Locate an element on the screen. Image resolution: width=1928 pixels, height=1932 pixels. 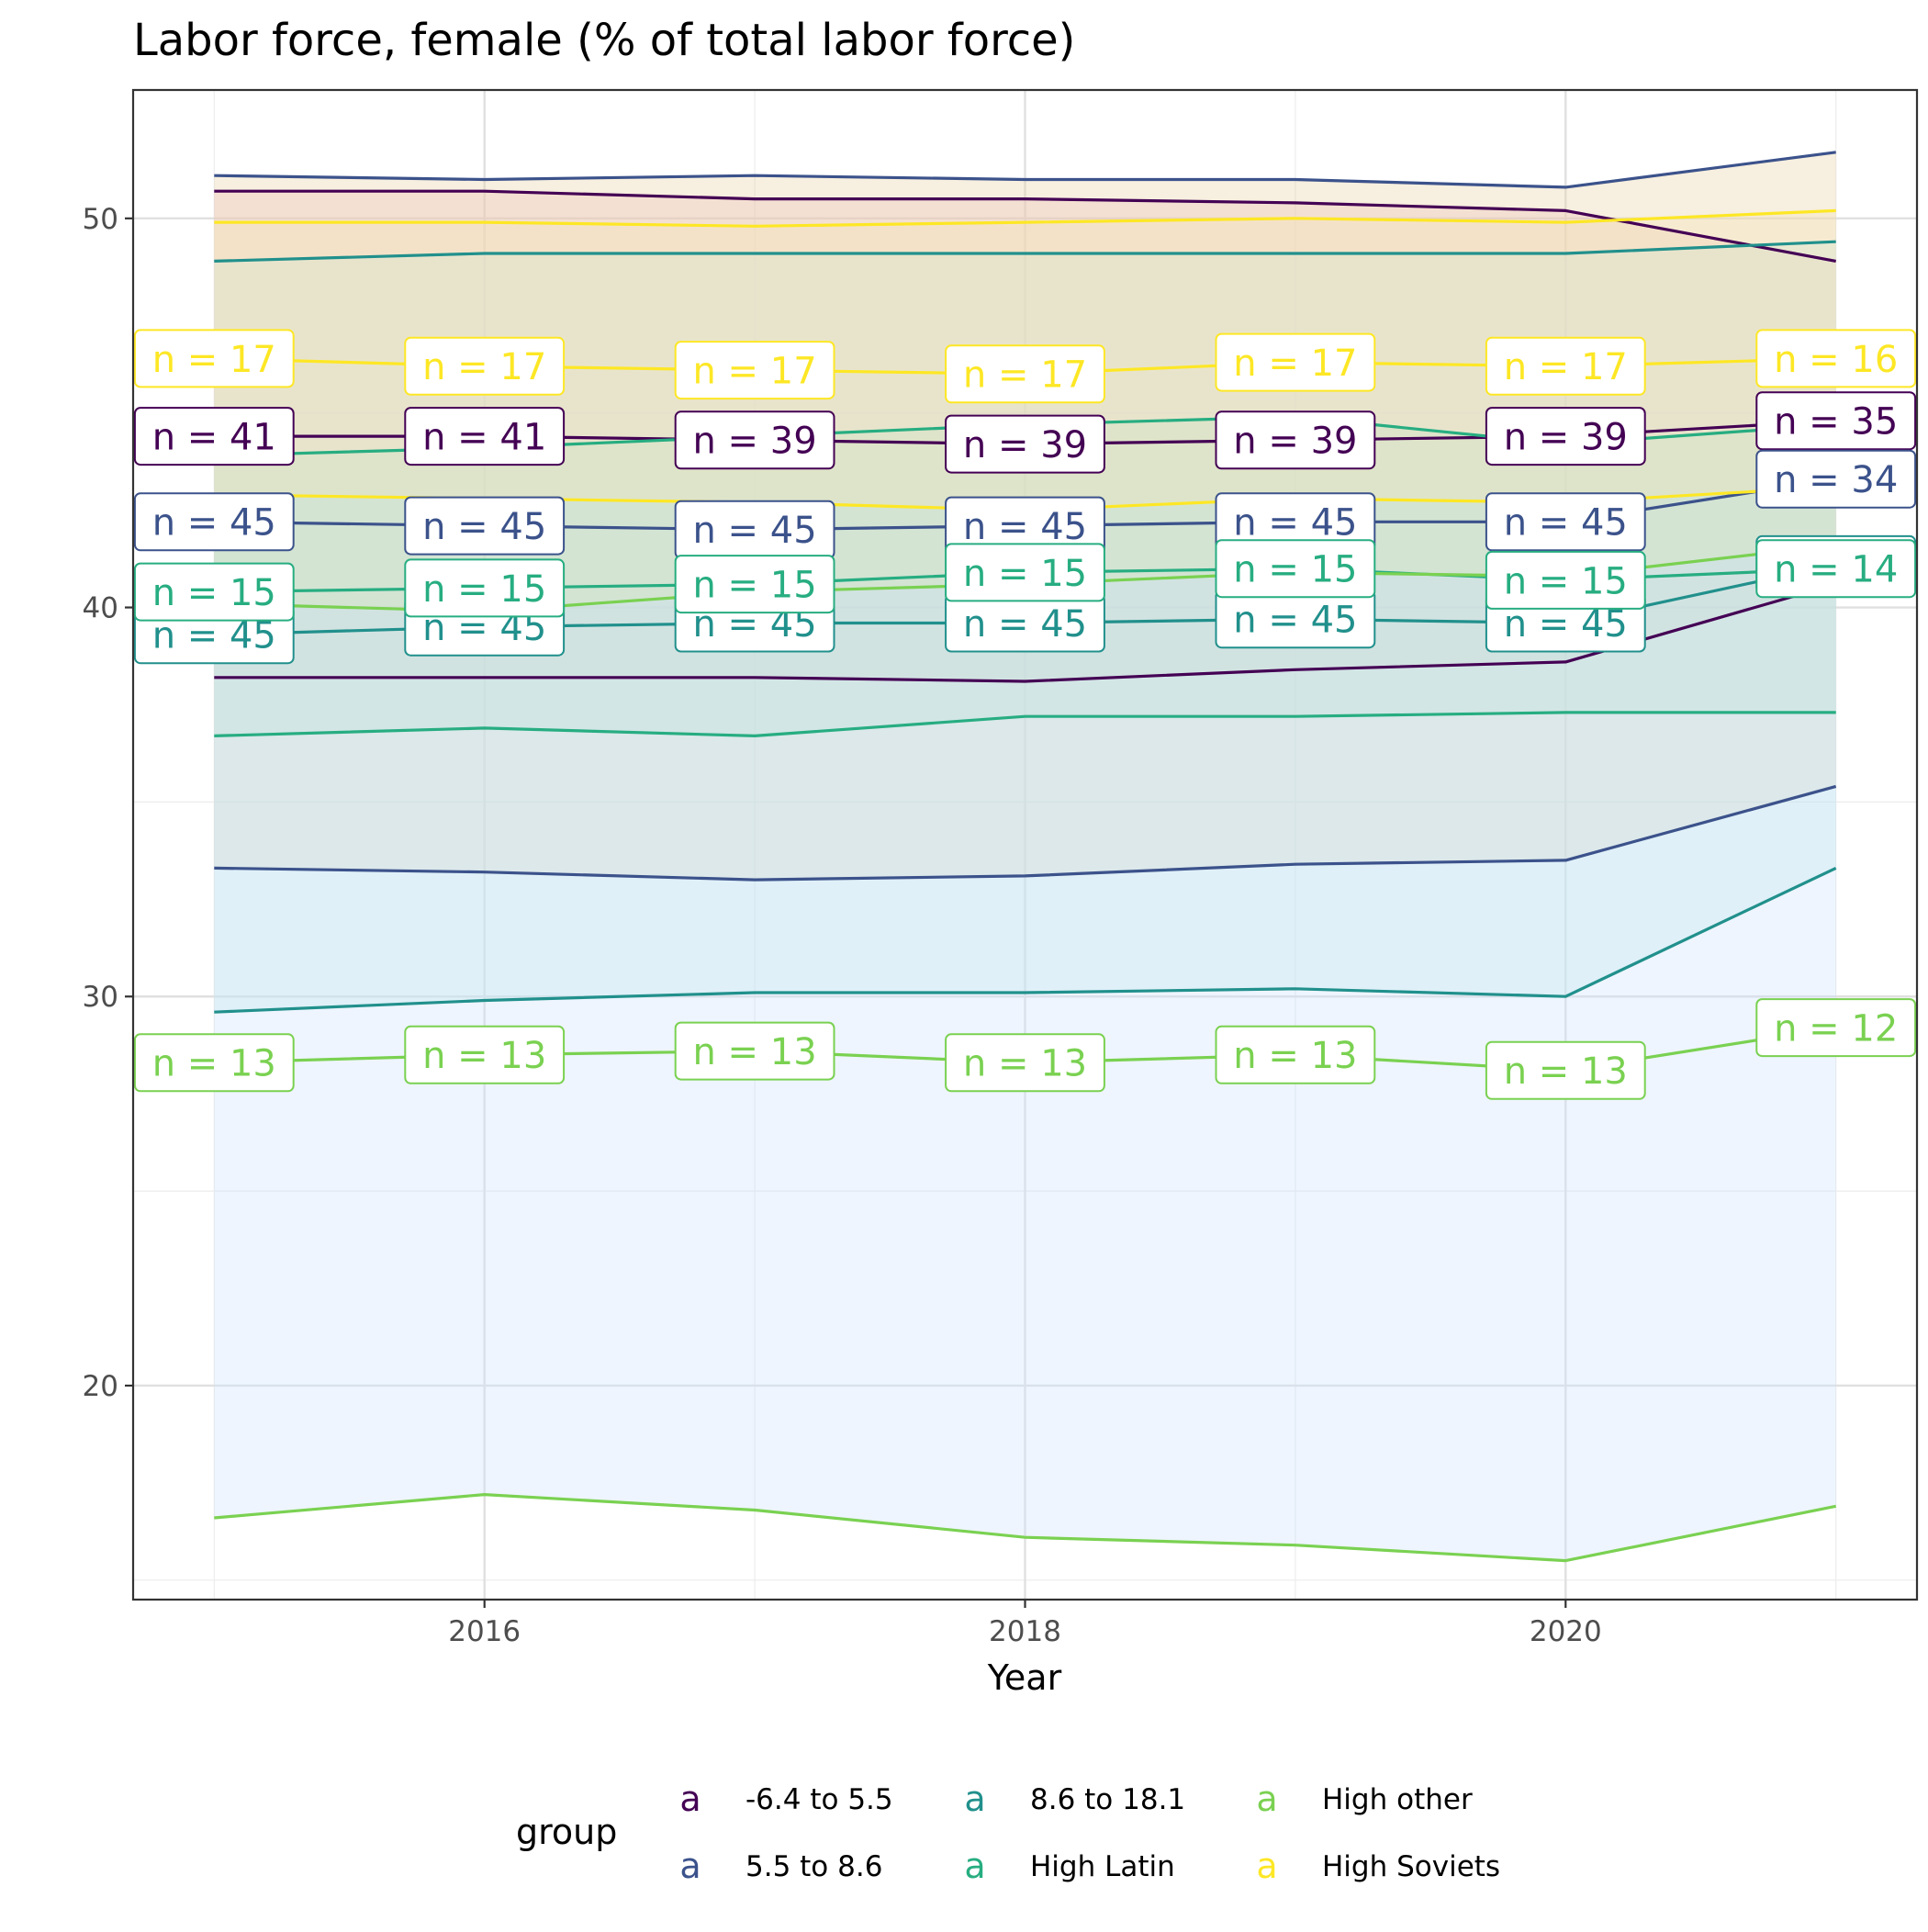
legend-label: High Latin is located at coordinates (1102, 1866).